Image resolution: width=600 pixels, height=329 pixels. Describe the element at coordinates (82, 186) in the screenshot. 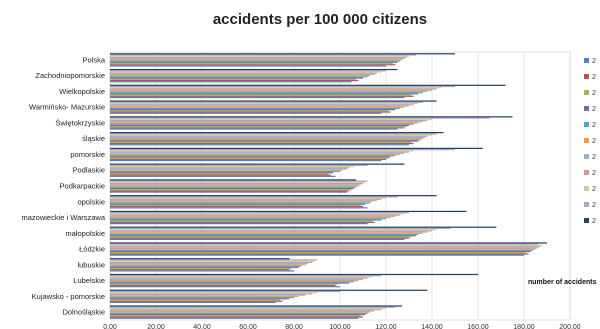

I see `category-label: Podkarpackie` at that location.